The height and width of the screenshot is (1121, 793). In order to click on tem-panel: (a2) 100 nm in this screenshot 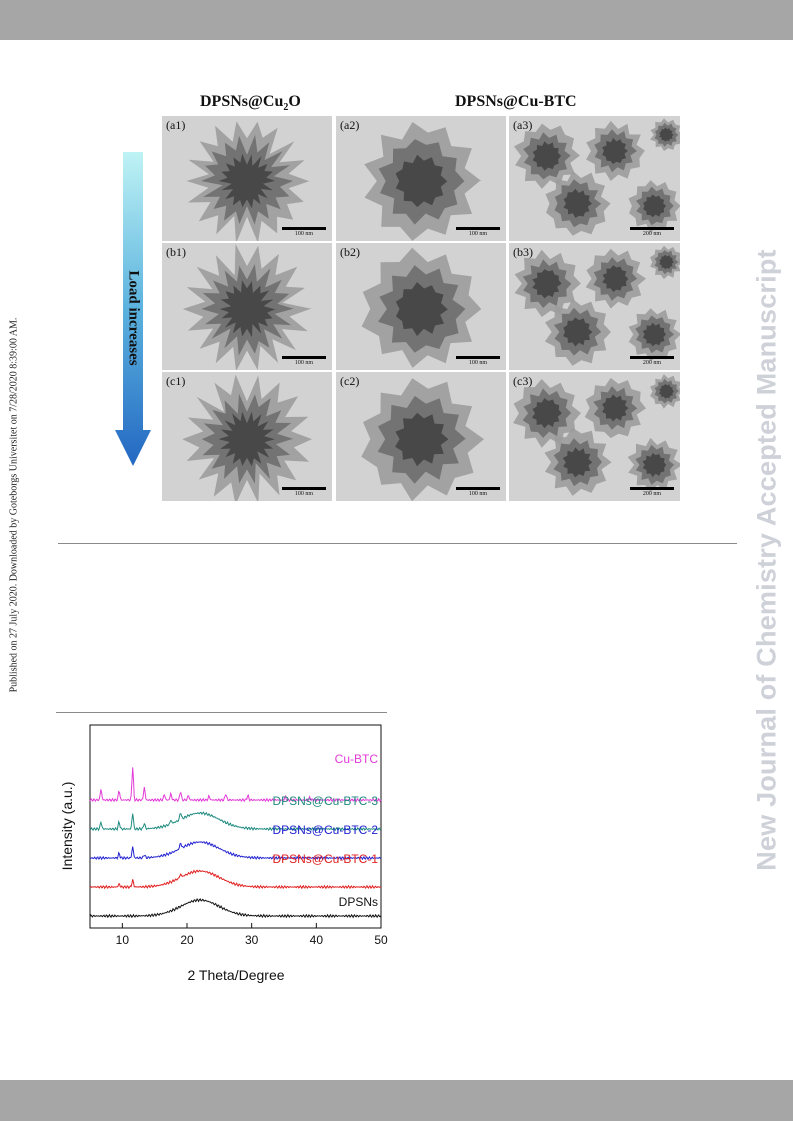, I will do `click(421, 178)`.